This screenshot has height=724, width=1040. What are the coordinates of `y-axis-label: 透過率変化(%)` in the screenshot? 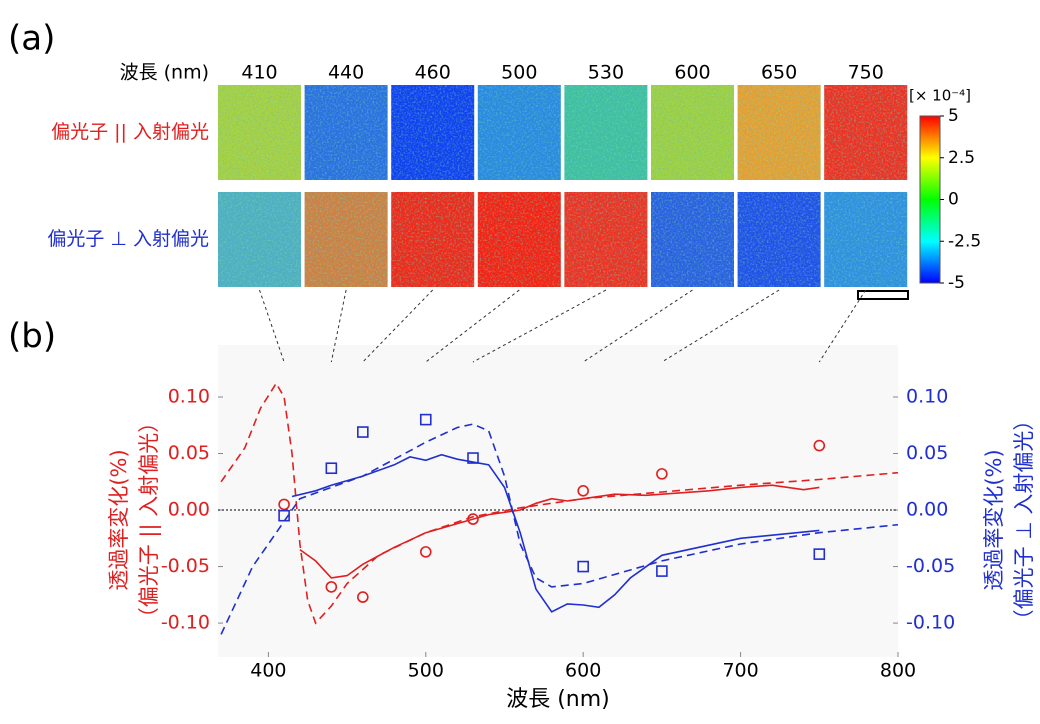 It's located at (119, 519).